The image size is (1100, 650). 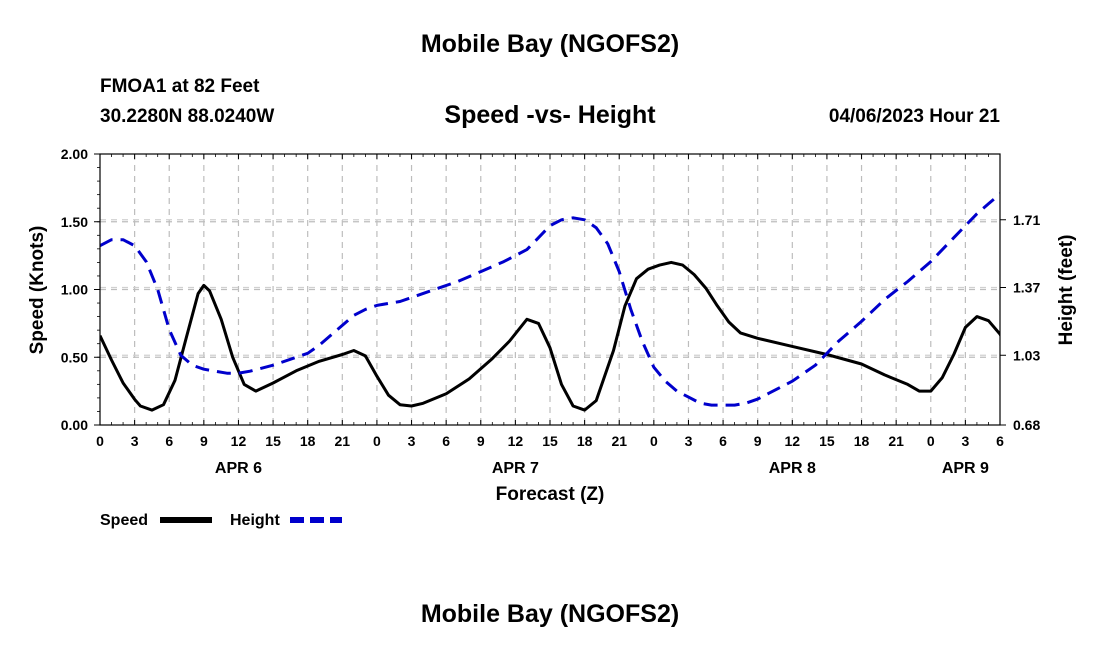 What do you see at coordinates (550, 115) in the screenshot?
I see `chart-subtitle: Speed -vs- Height` at bounding box center [550, 115].